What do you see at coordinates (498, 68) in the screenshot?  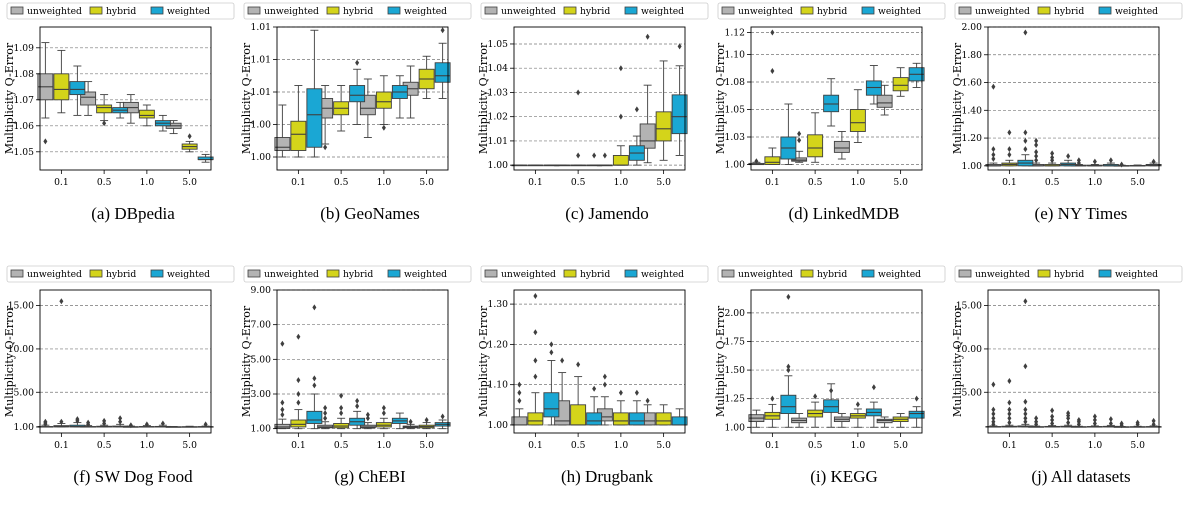 I see `y-tick-label: 1.04` at bounding box center [498, 68].